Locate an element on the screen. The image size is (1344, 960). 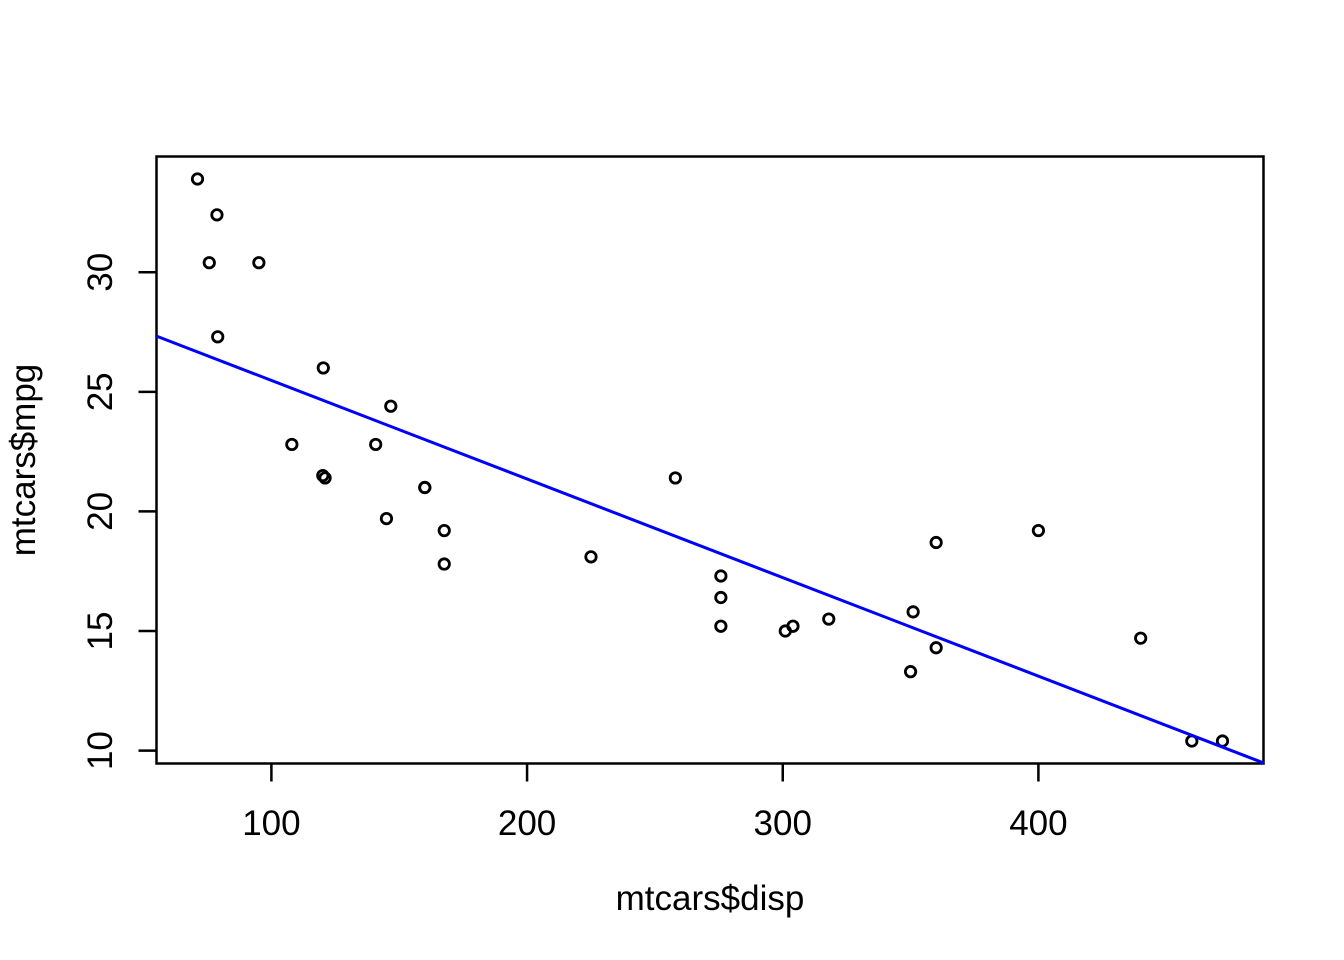
x-axis-title: mtcars$disp is located at coordinates (710, 898).